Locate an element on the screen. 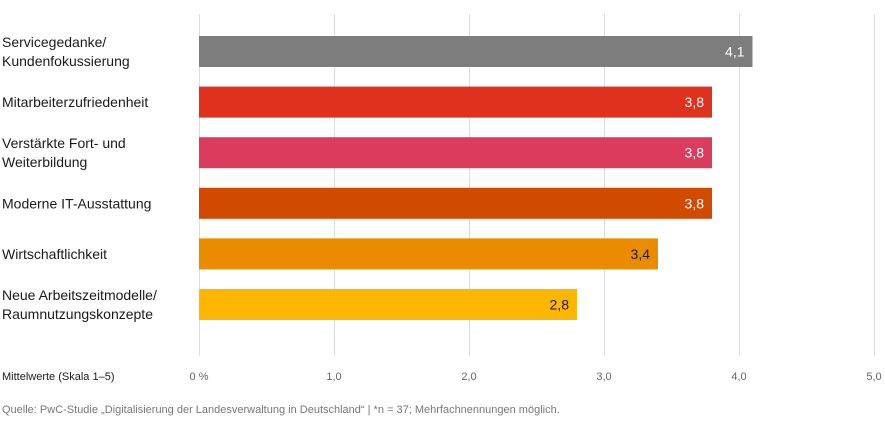  category-label: Verstärkte Fort- und Weiterbildung is located at coordinates (64, 152).